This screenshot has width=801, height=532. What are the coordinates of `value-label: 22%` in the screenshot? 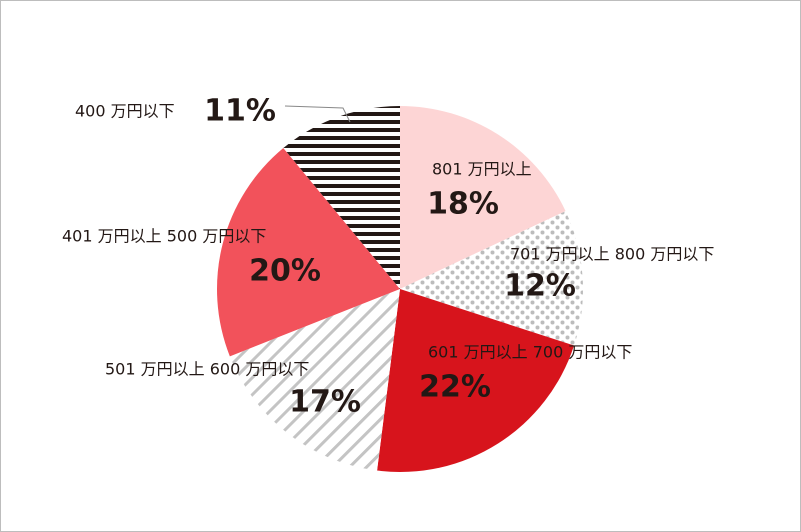 It's located at (455, 387).